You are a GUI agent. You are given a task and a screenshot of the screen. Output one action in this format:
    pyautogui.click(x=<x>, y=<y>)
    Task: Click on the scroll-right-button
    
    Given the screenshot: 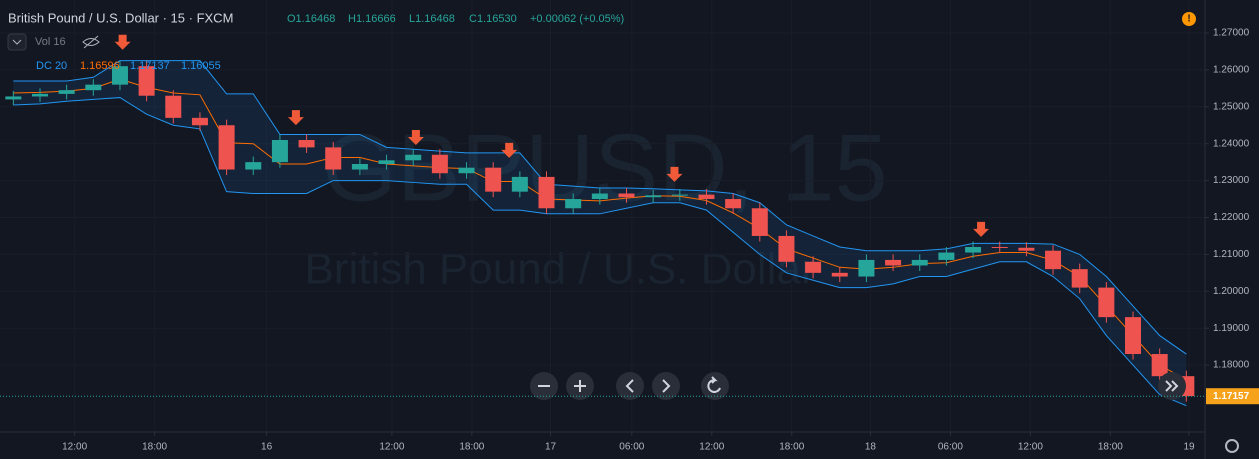 What is the action you would take?
    pyautogui.click(x=666, y=386)
    